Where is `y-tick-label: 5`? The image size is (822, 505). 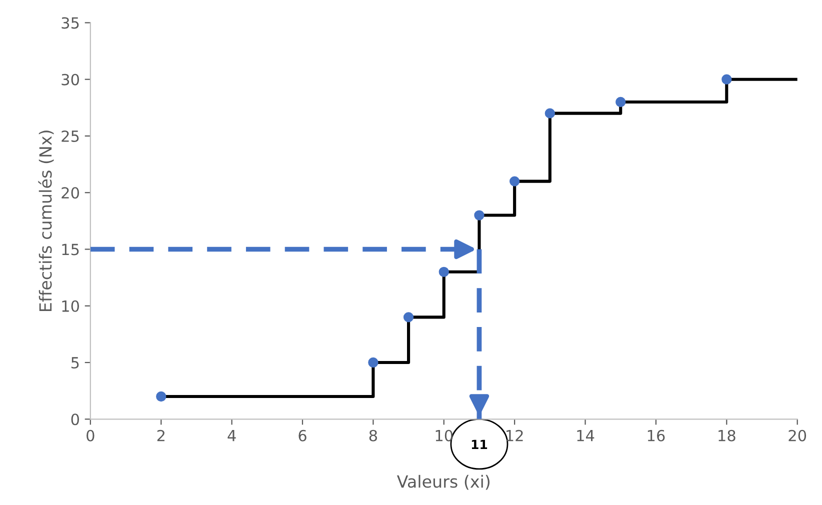 y-tick-label: 5 is located at coordinates (75, 363).